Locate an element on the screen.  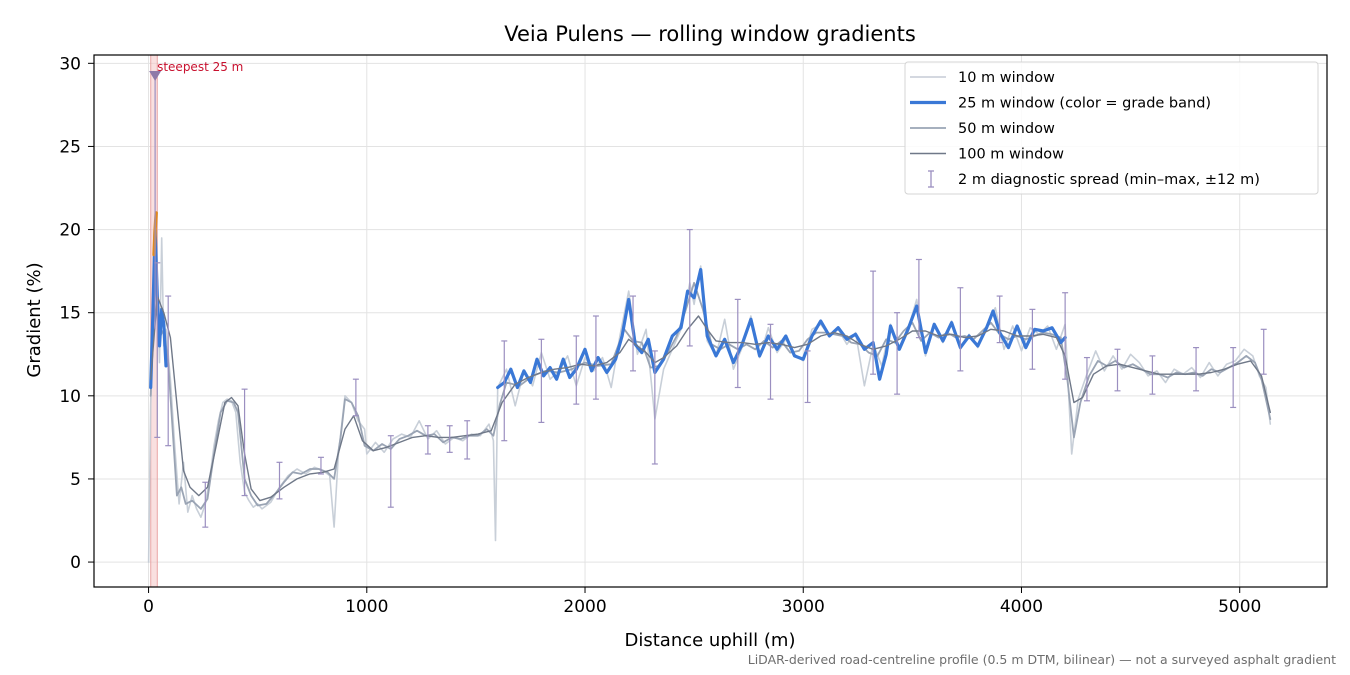
x-tick-label: 3000 is located at coordinates (803, 607).